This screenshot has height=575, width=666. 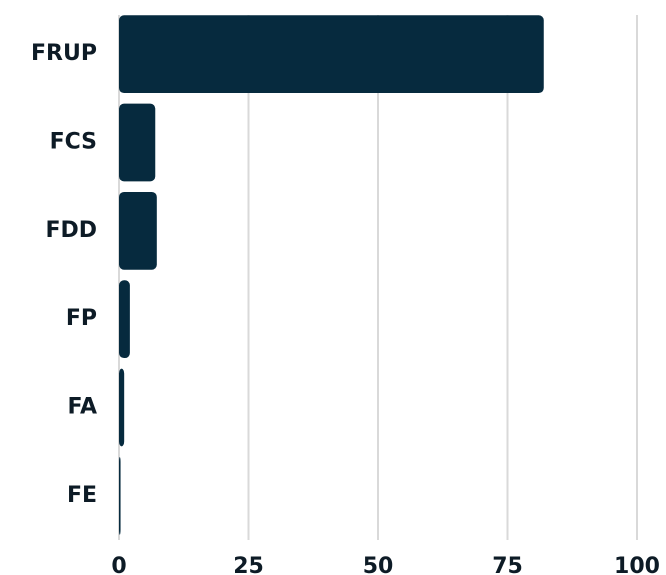 I want to click on x-tick-label: 25, so click(x=248, y=564).